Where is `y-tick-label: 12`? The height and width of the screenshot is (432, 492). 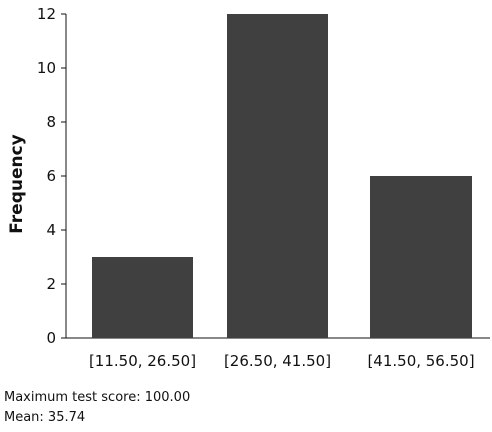 y-tick-label: 12 is located at coordinates (46, 14).